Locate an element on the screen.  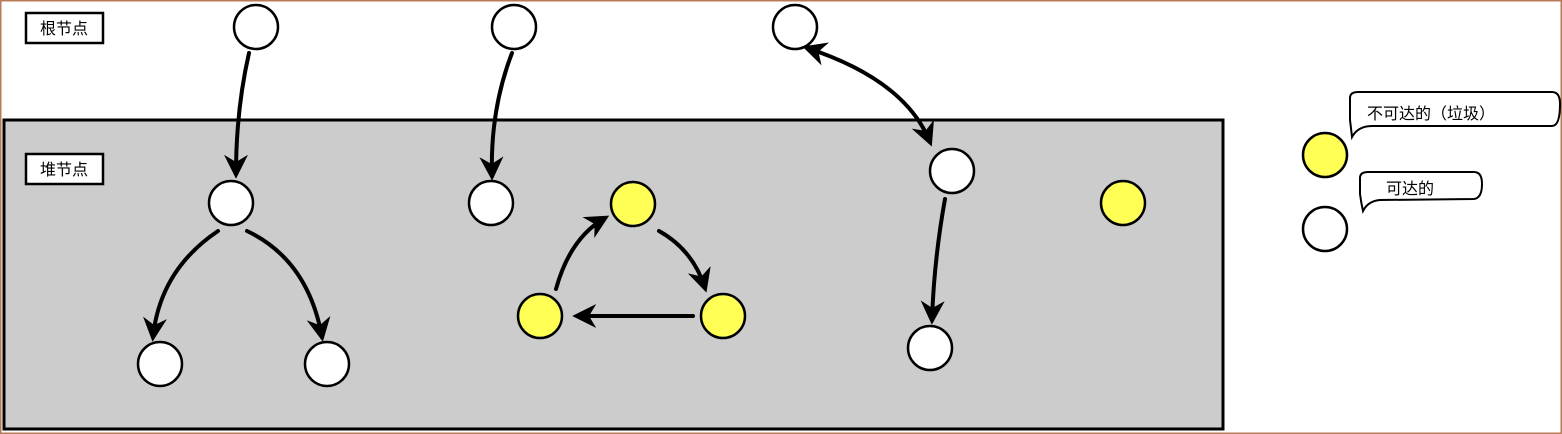
legend-reachable-text: 可达的 is located at coordinates (1410, 188).